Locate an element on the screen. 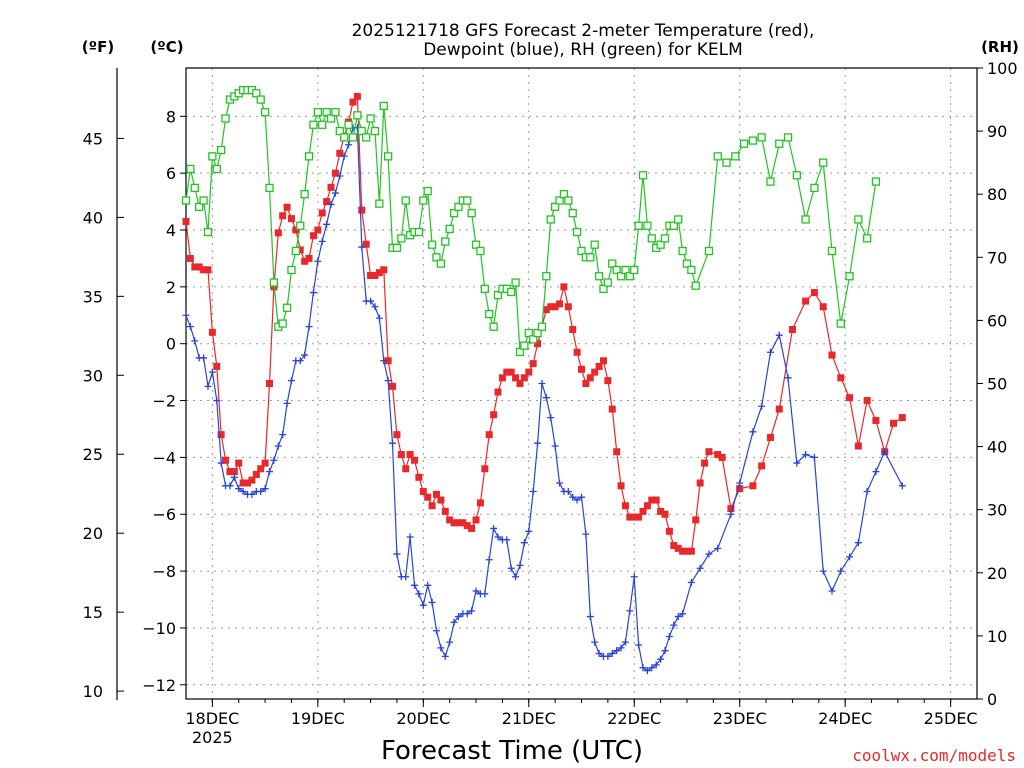  rh-tick-label: 30 is located at coordinates (997, 510).